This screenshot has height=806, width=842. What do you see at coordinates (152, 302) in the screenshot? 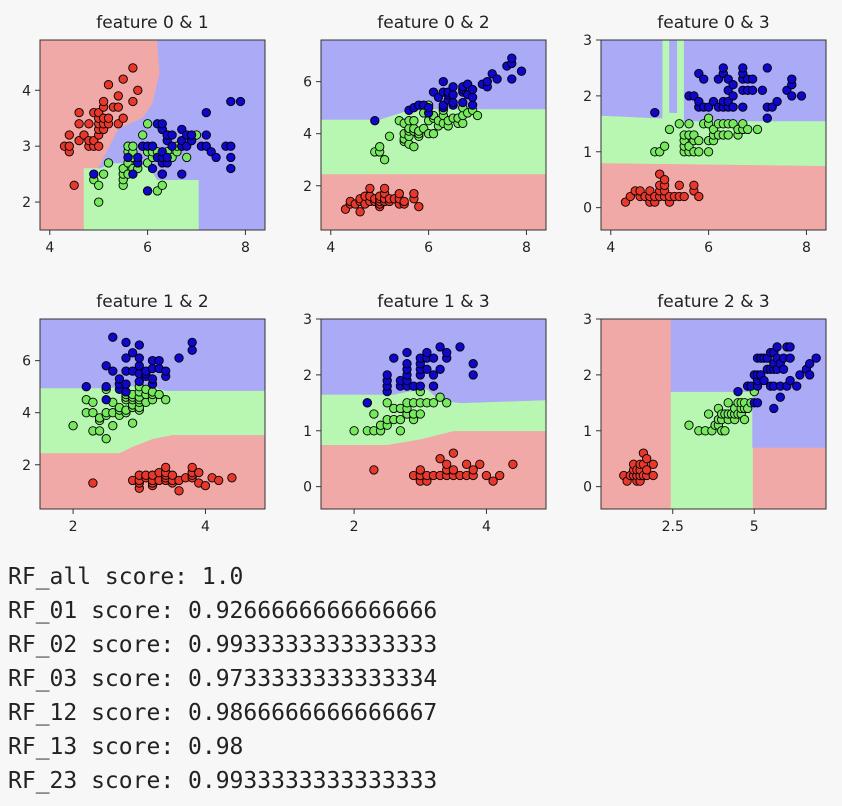
I see `subplot-title: feature 1 & 2` at bounding box center [152, 302].